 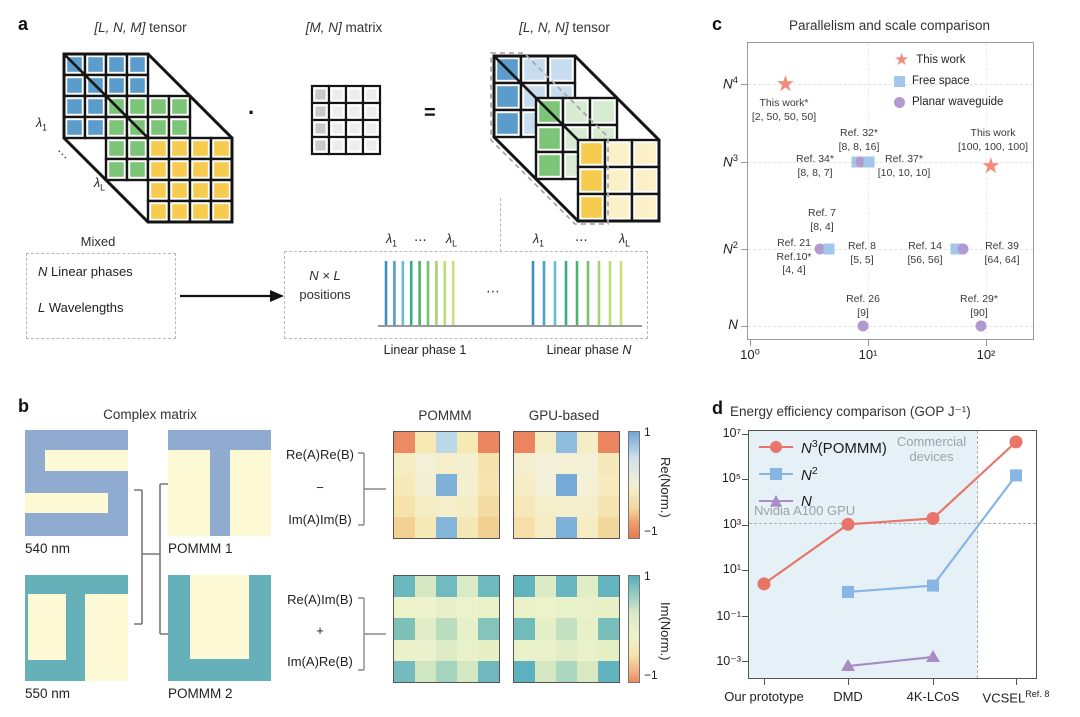 What do you see at coordinates (931, 449) in the screenshot?
I see `commercial-devices-label: Commercial devices` at bounding box center [931, 449].